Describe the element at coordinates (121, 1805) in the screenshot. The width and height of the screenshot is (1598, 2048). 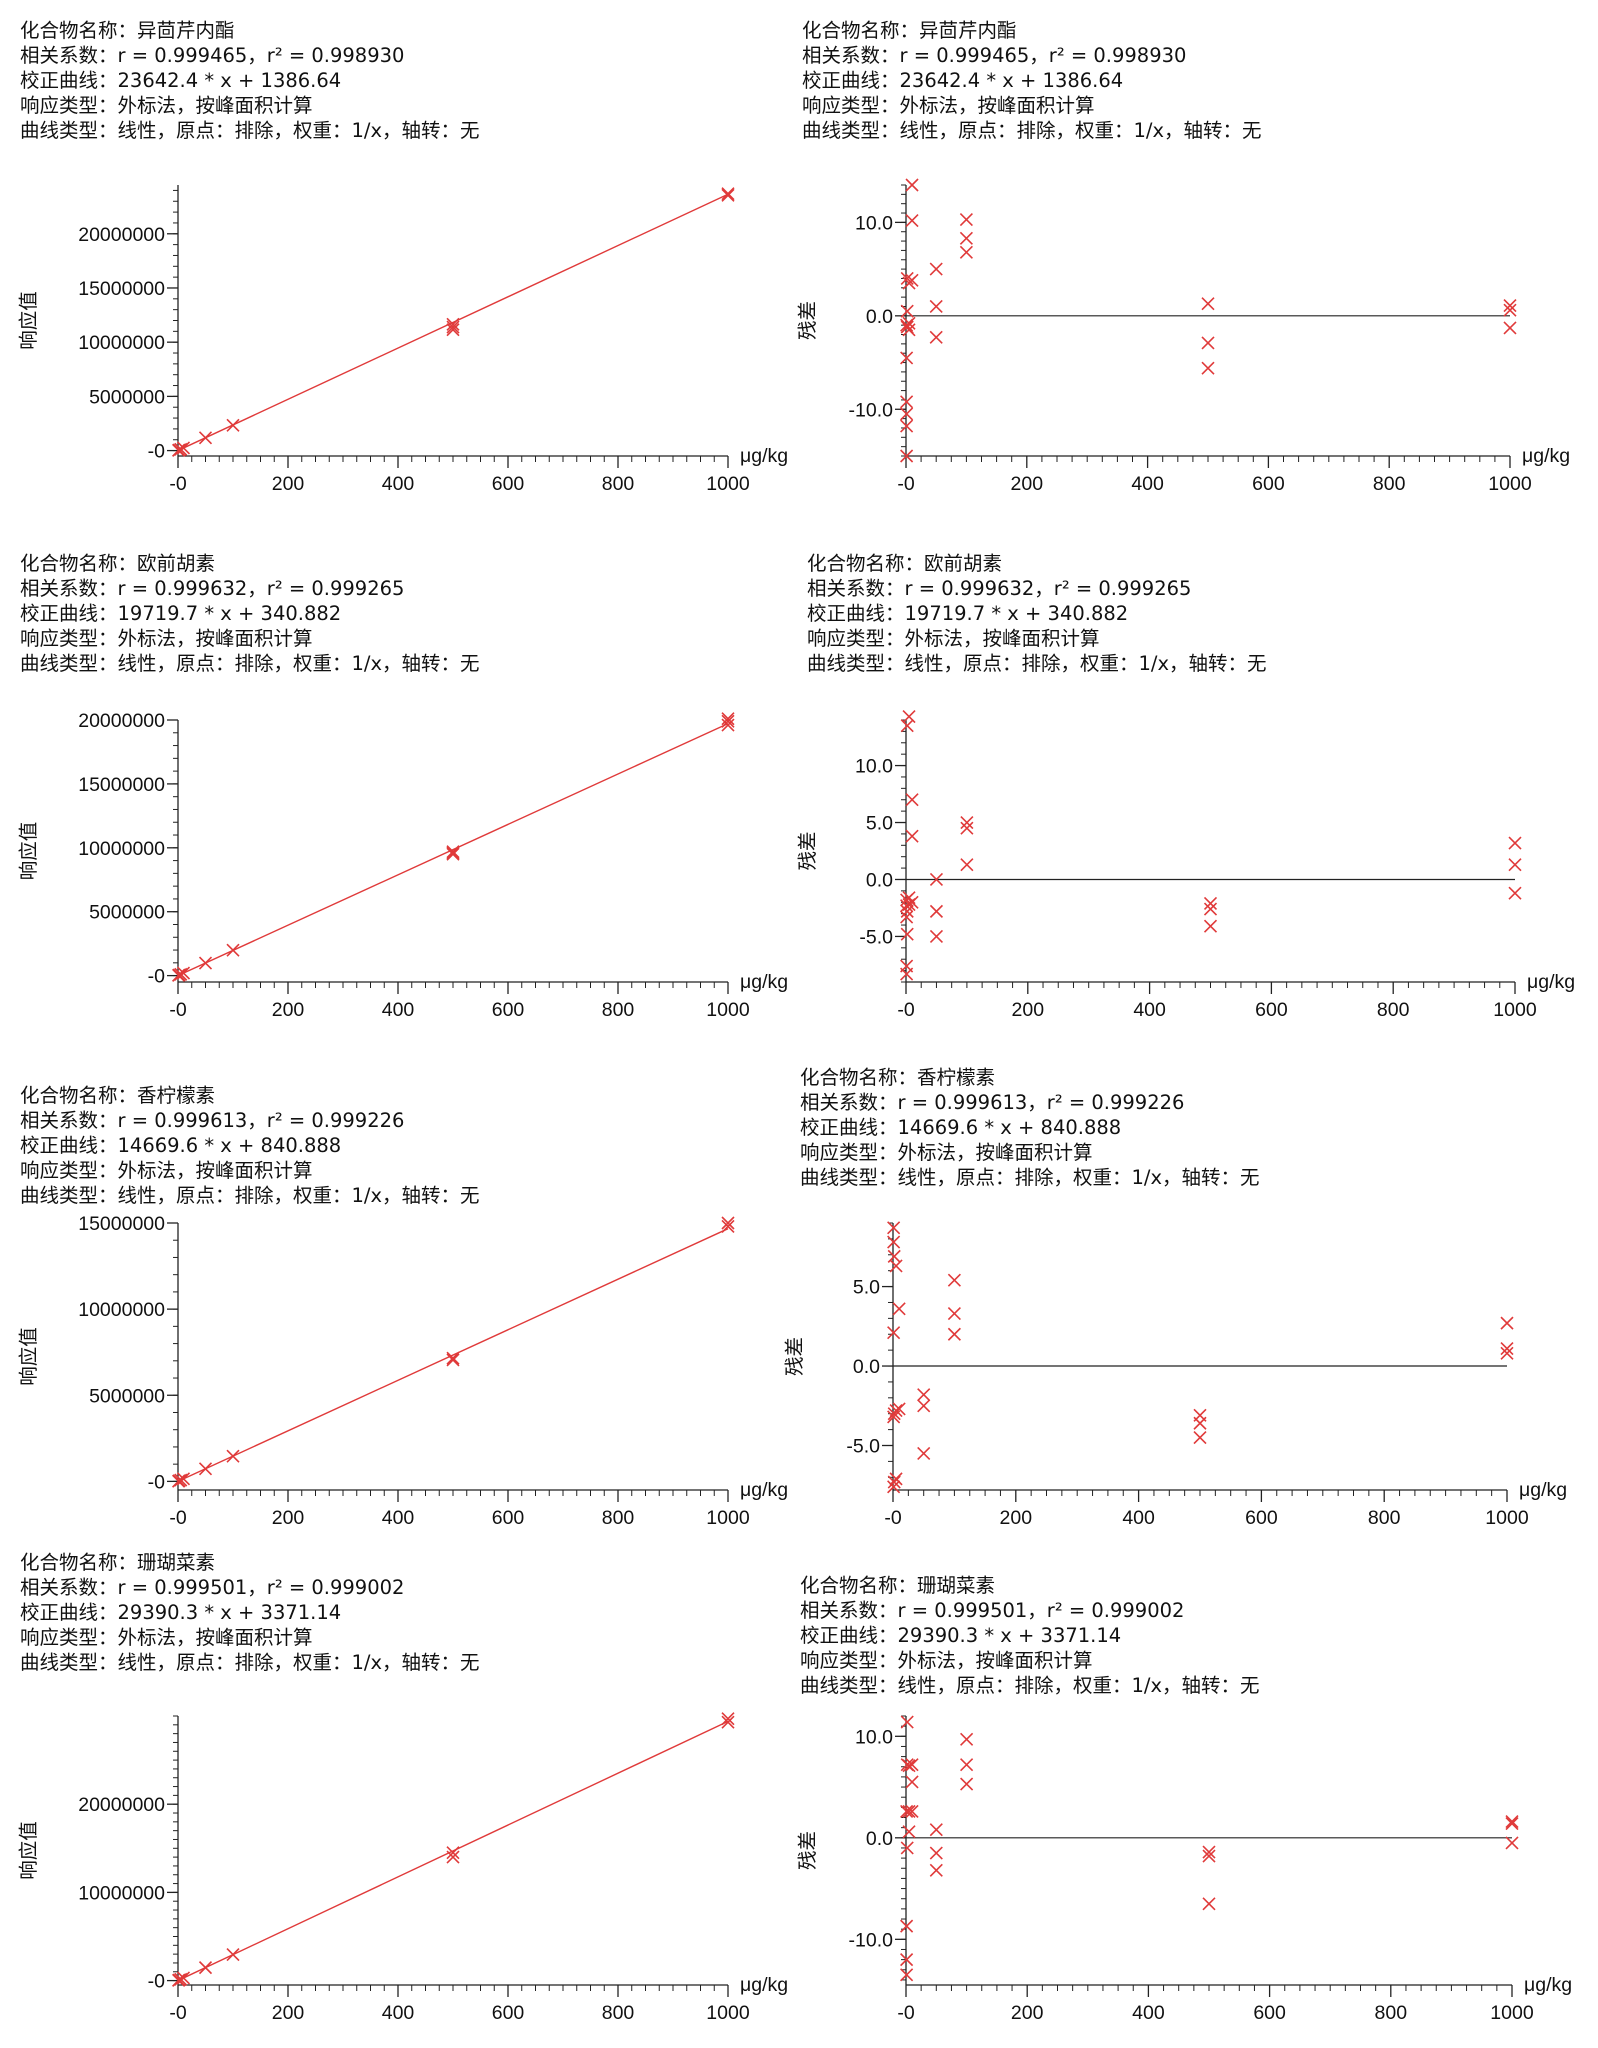
I see `y-tick-label: 20000000` at that location.